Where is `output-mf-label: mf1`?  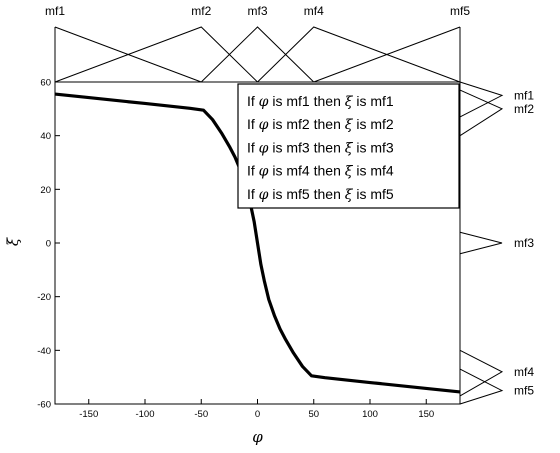 output-mf-label: mf1 is located at coordinates (524, 95).